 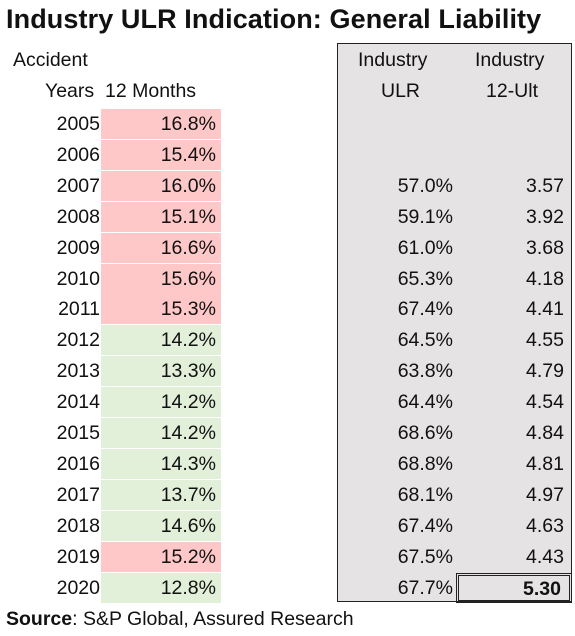 I want to click on months12-cell: 15.6%, so click(x=161, y=278).